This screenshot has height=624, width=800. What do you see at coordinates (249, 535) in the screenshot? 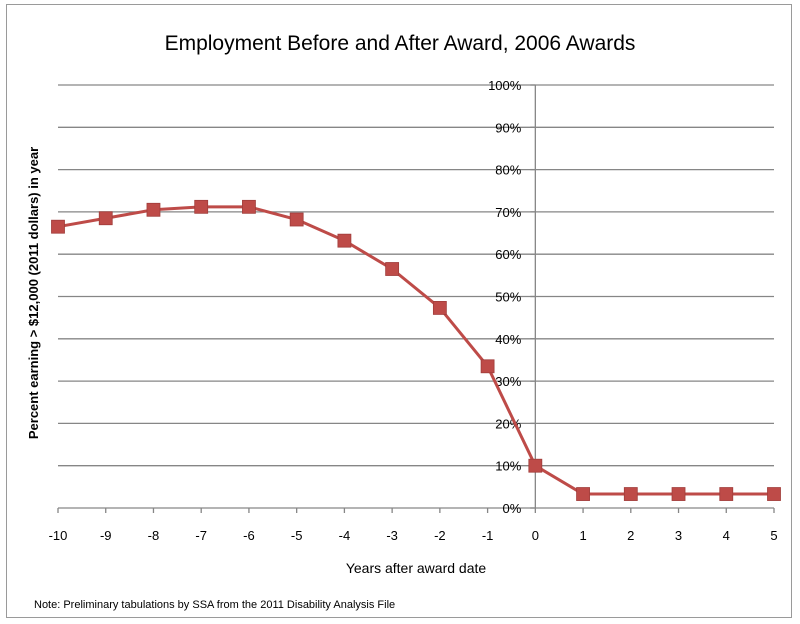
I see `x-tick-label: -6` at bounding box center [249, 535].